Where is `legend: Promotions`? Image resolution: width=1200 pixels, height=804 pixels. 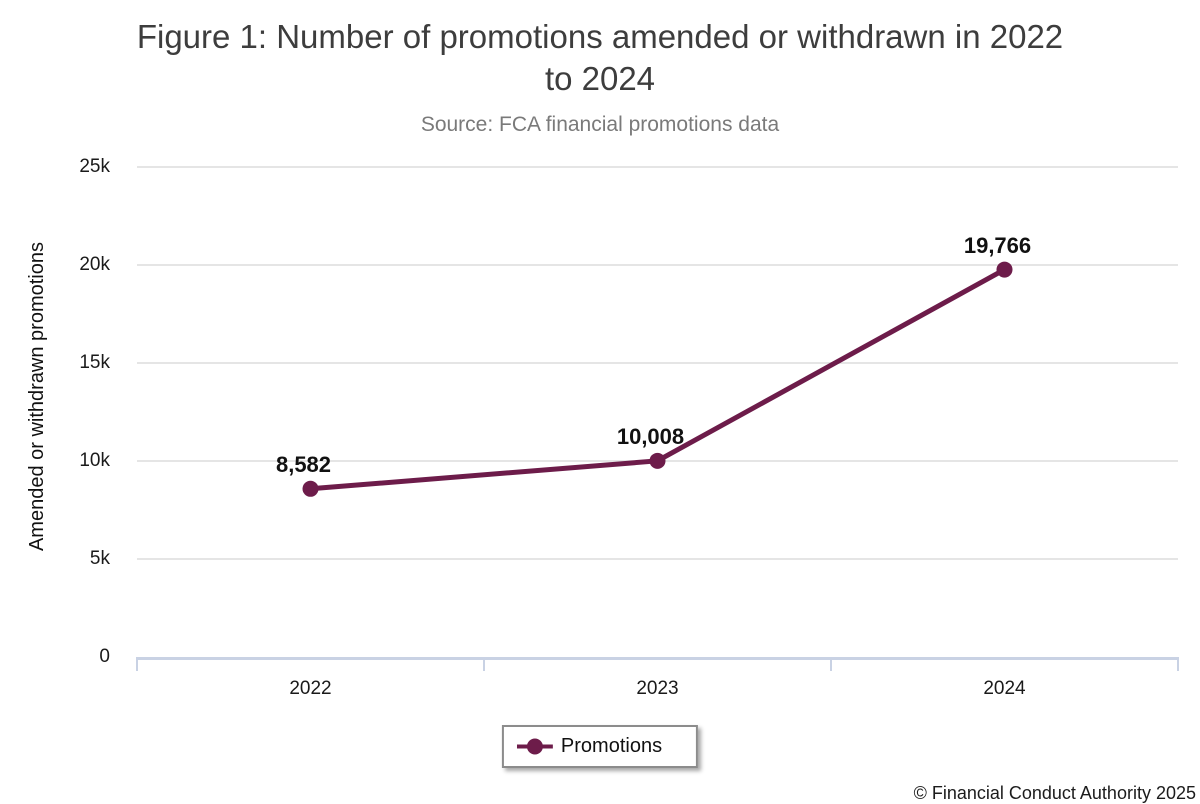
legend: Promotions is located at coordinates (600, 746).